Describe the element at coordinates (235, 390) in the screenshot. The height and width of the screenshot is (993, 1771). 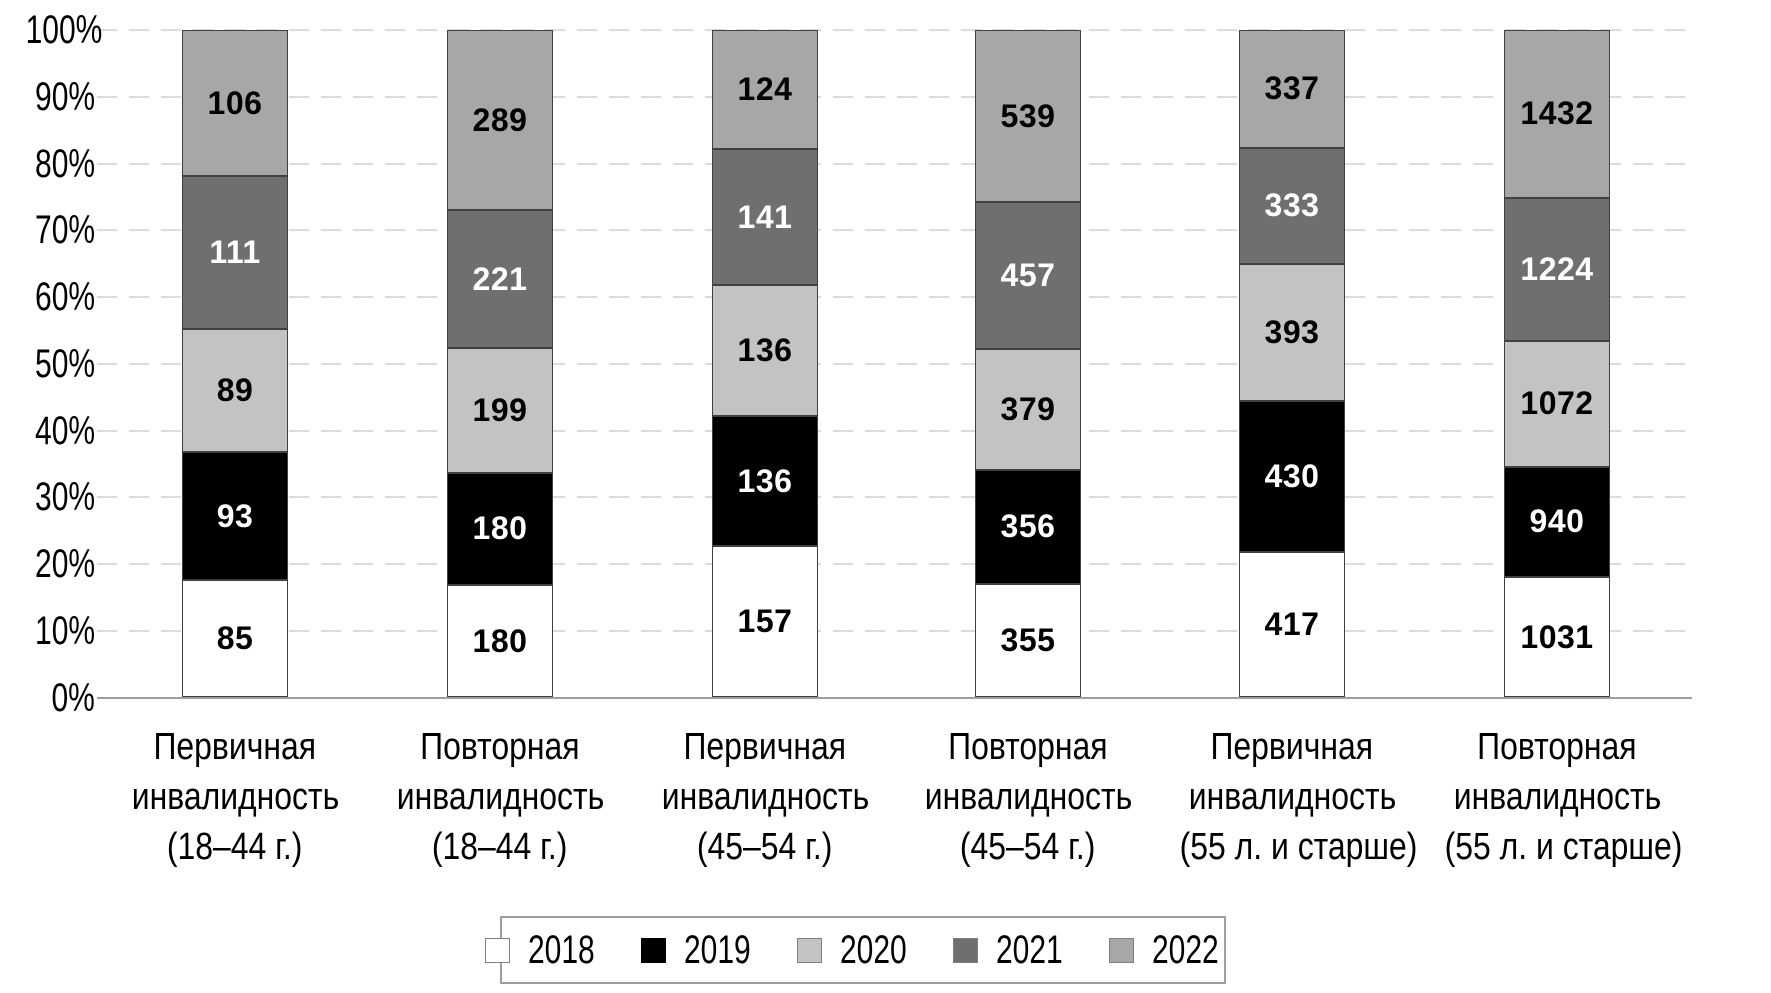
I see `segment-value-label: 89` at that location.